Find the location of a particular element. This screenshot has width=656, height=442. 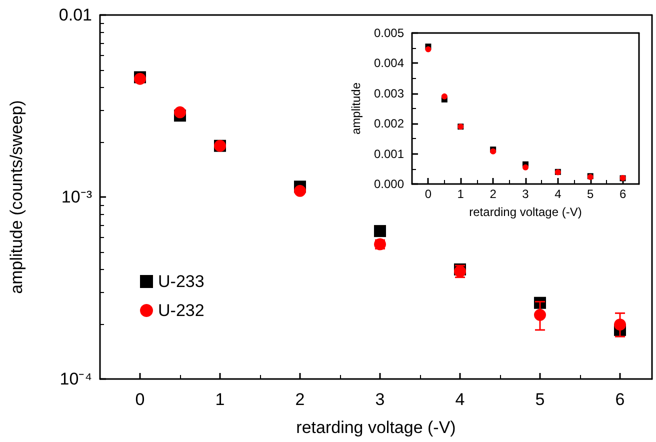

y-tick-label: 10⁻³ is located at coordinates (76, 197).